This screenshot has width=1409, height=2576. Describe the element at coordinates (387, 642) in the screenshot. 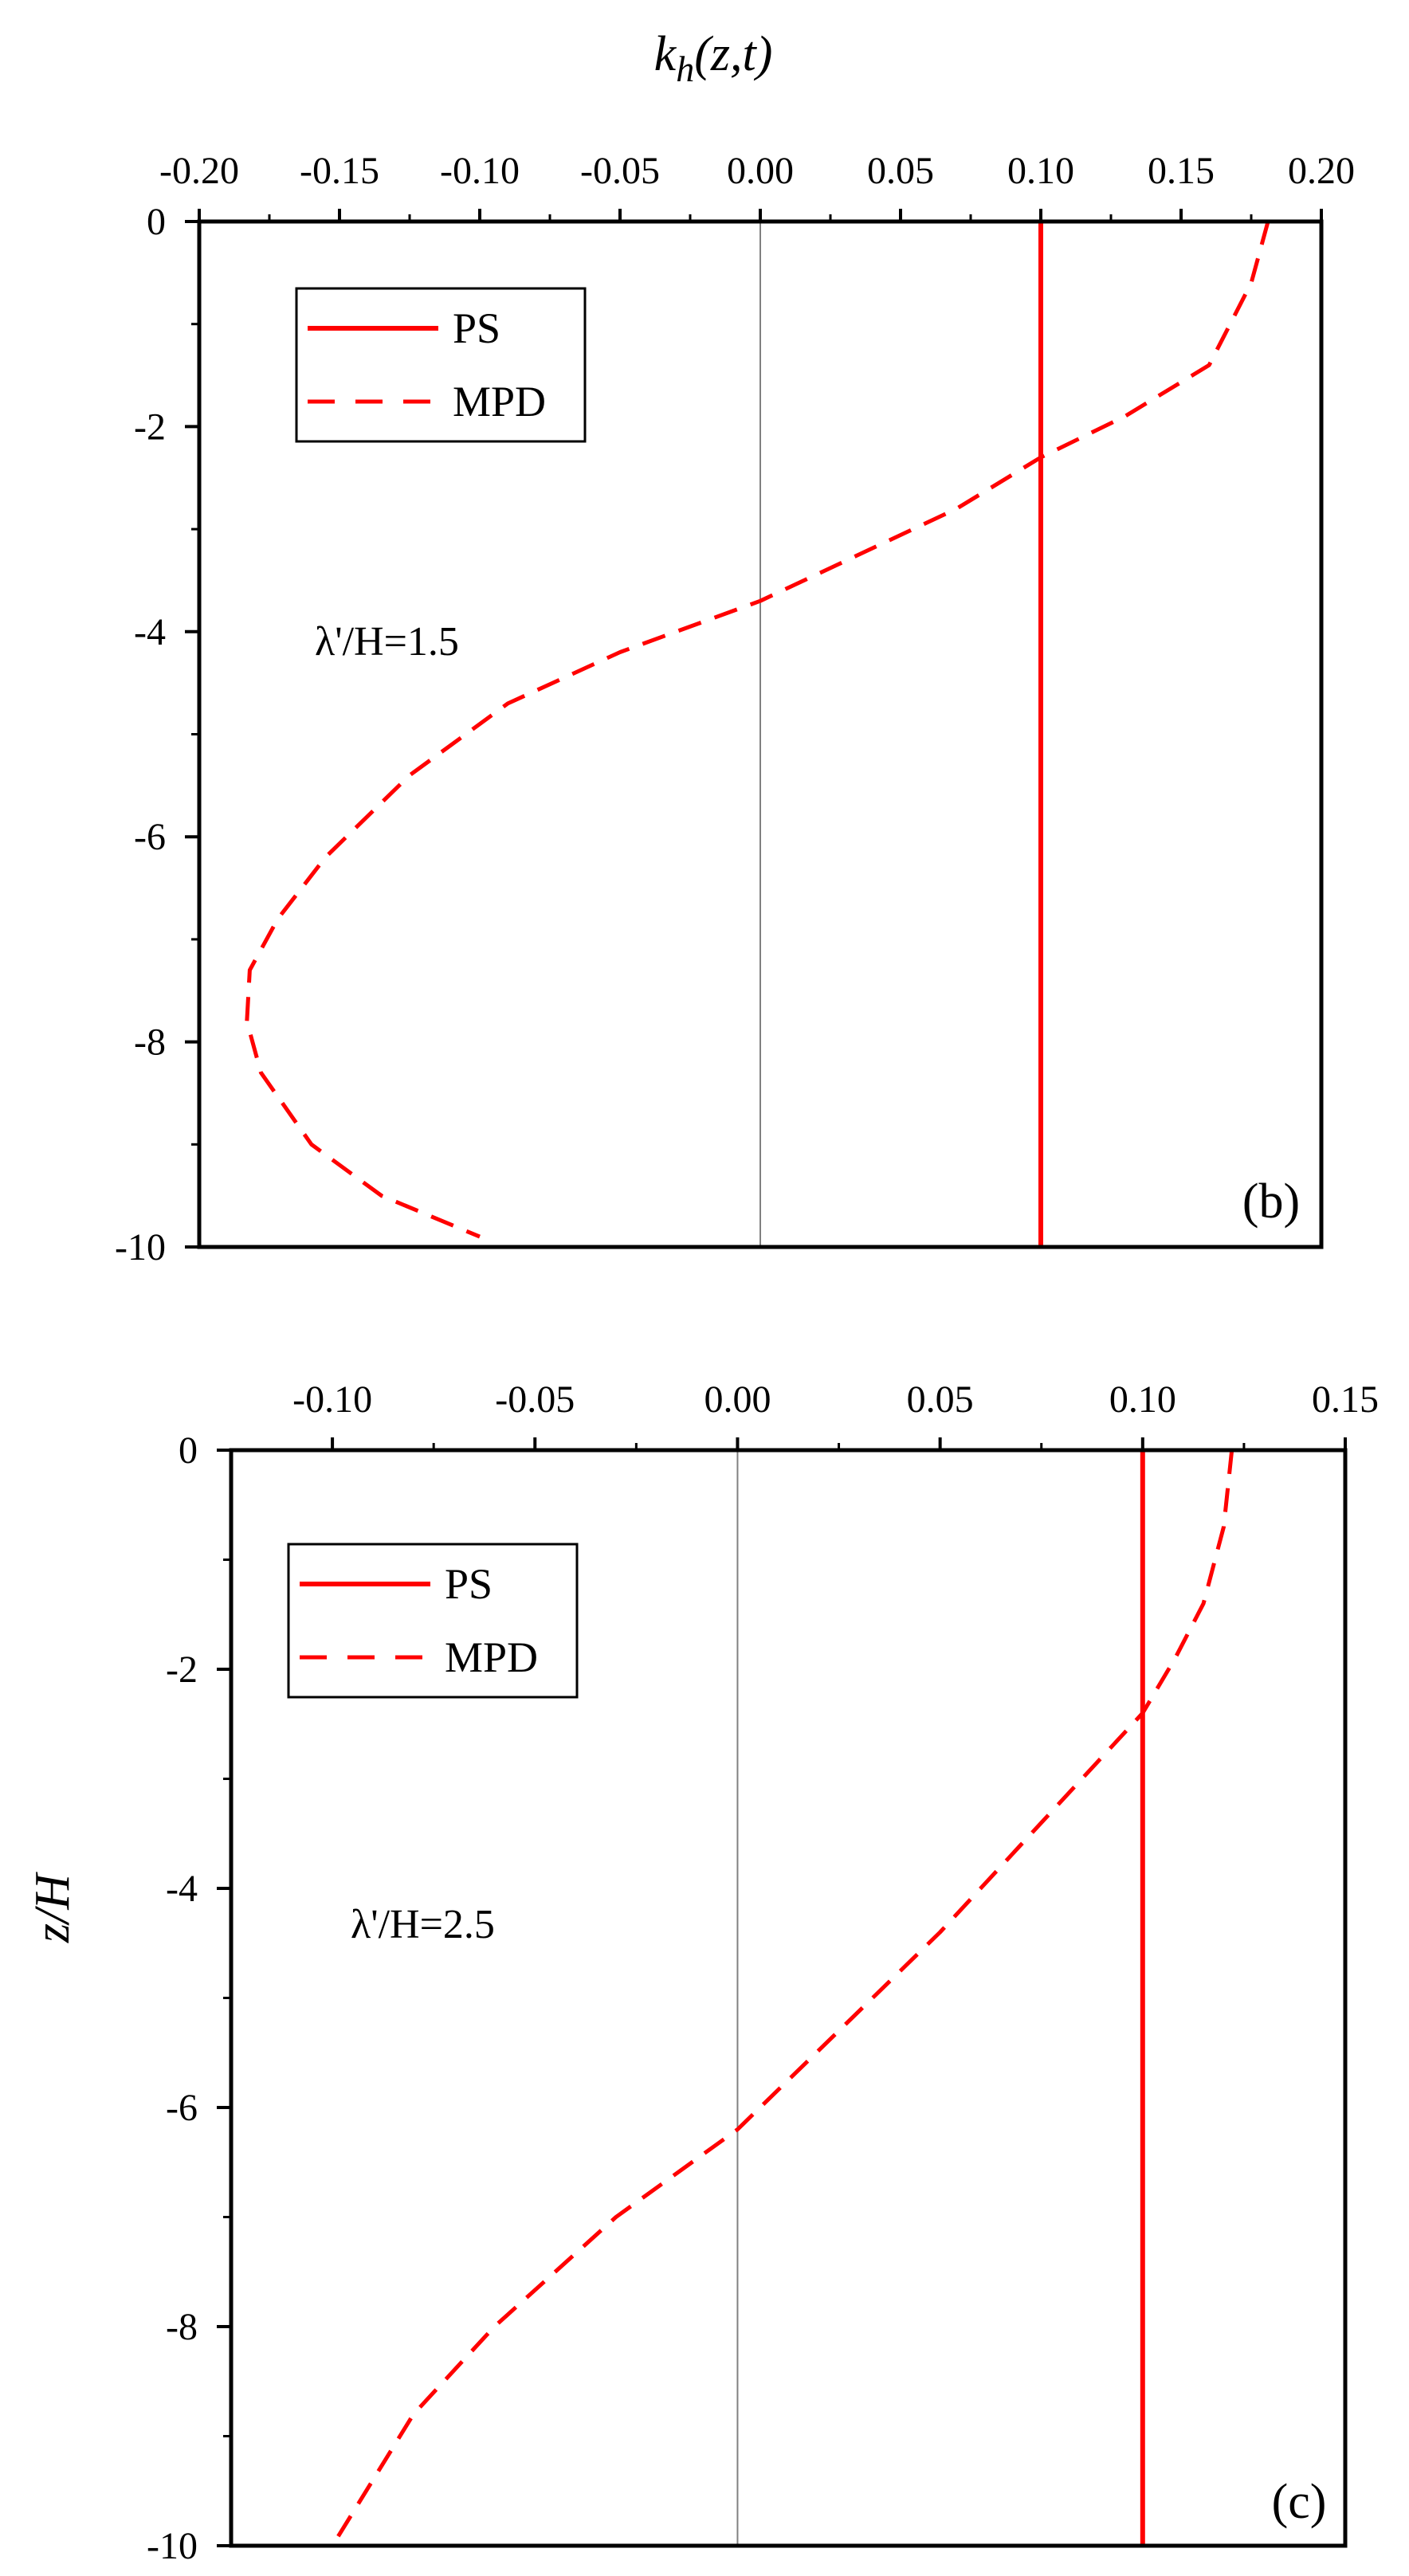

I see `parameter-annotation: λ'/H=1.5` at that location.